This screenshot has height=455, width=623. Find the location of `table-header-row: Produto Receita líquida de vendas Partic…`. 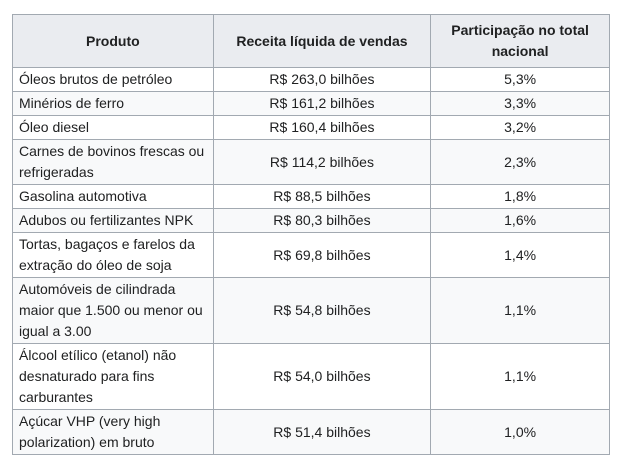

table-header-row: Produto Receita líquida de vendas Partic… is located at coordinates (311, 41).